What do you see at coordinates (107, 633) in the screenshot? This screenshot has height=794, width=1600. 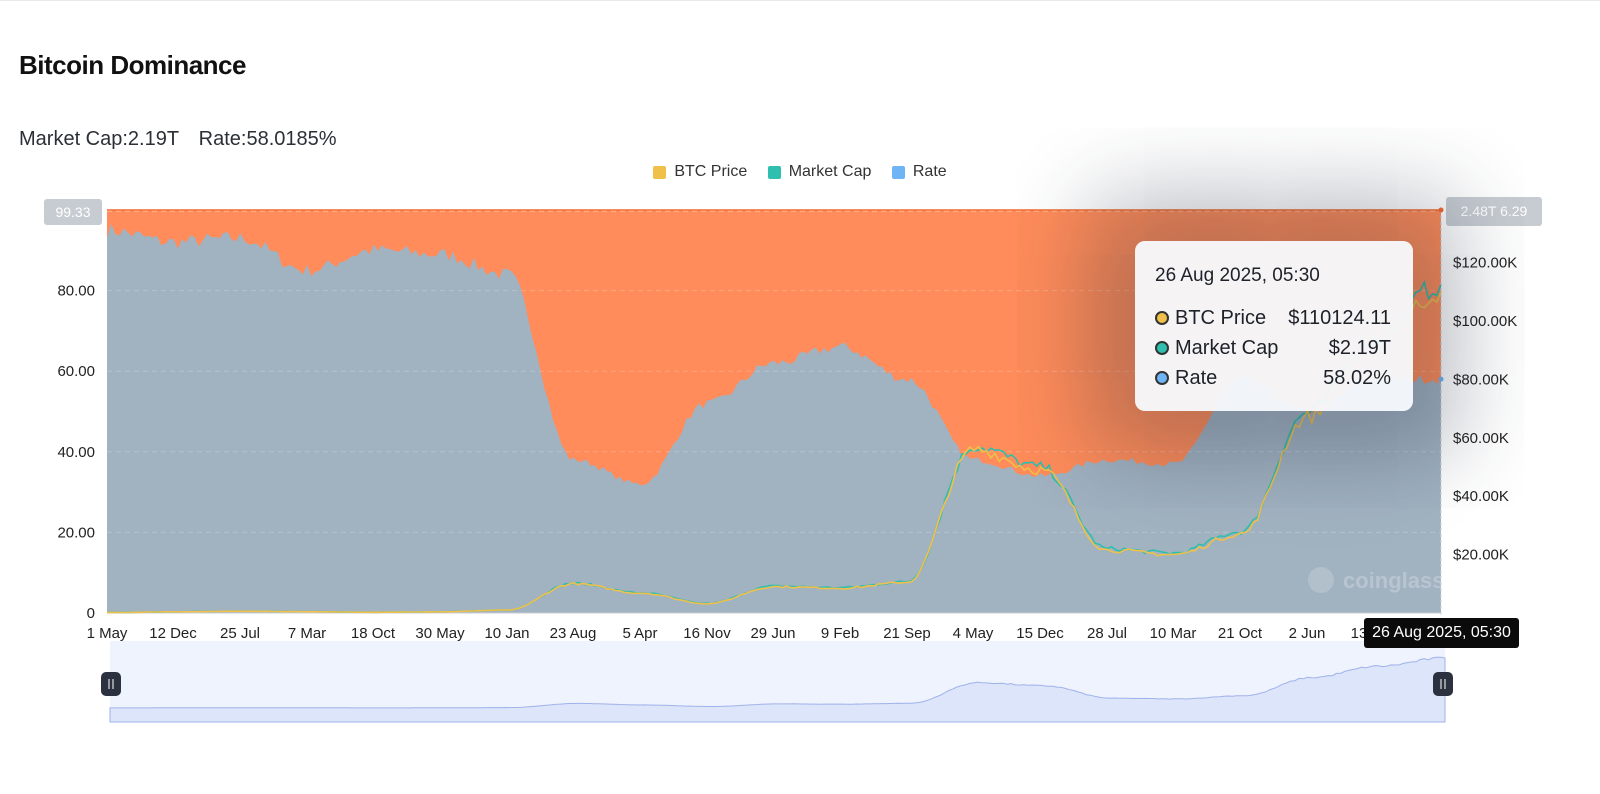 I see `x-tick-label: 1 May` at bounding box center [107, 633].